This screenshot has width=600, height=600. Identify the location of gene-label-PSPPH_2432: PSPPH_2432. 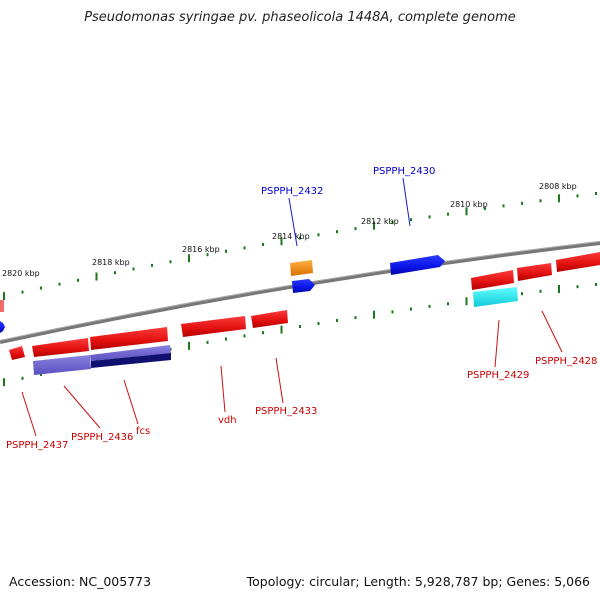
(292, 191).